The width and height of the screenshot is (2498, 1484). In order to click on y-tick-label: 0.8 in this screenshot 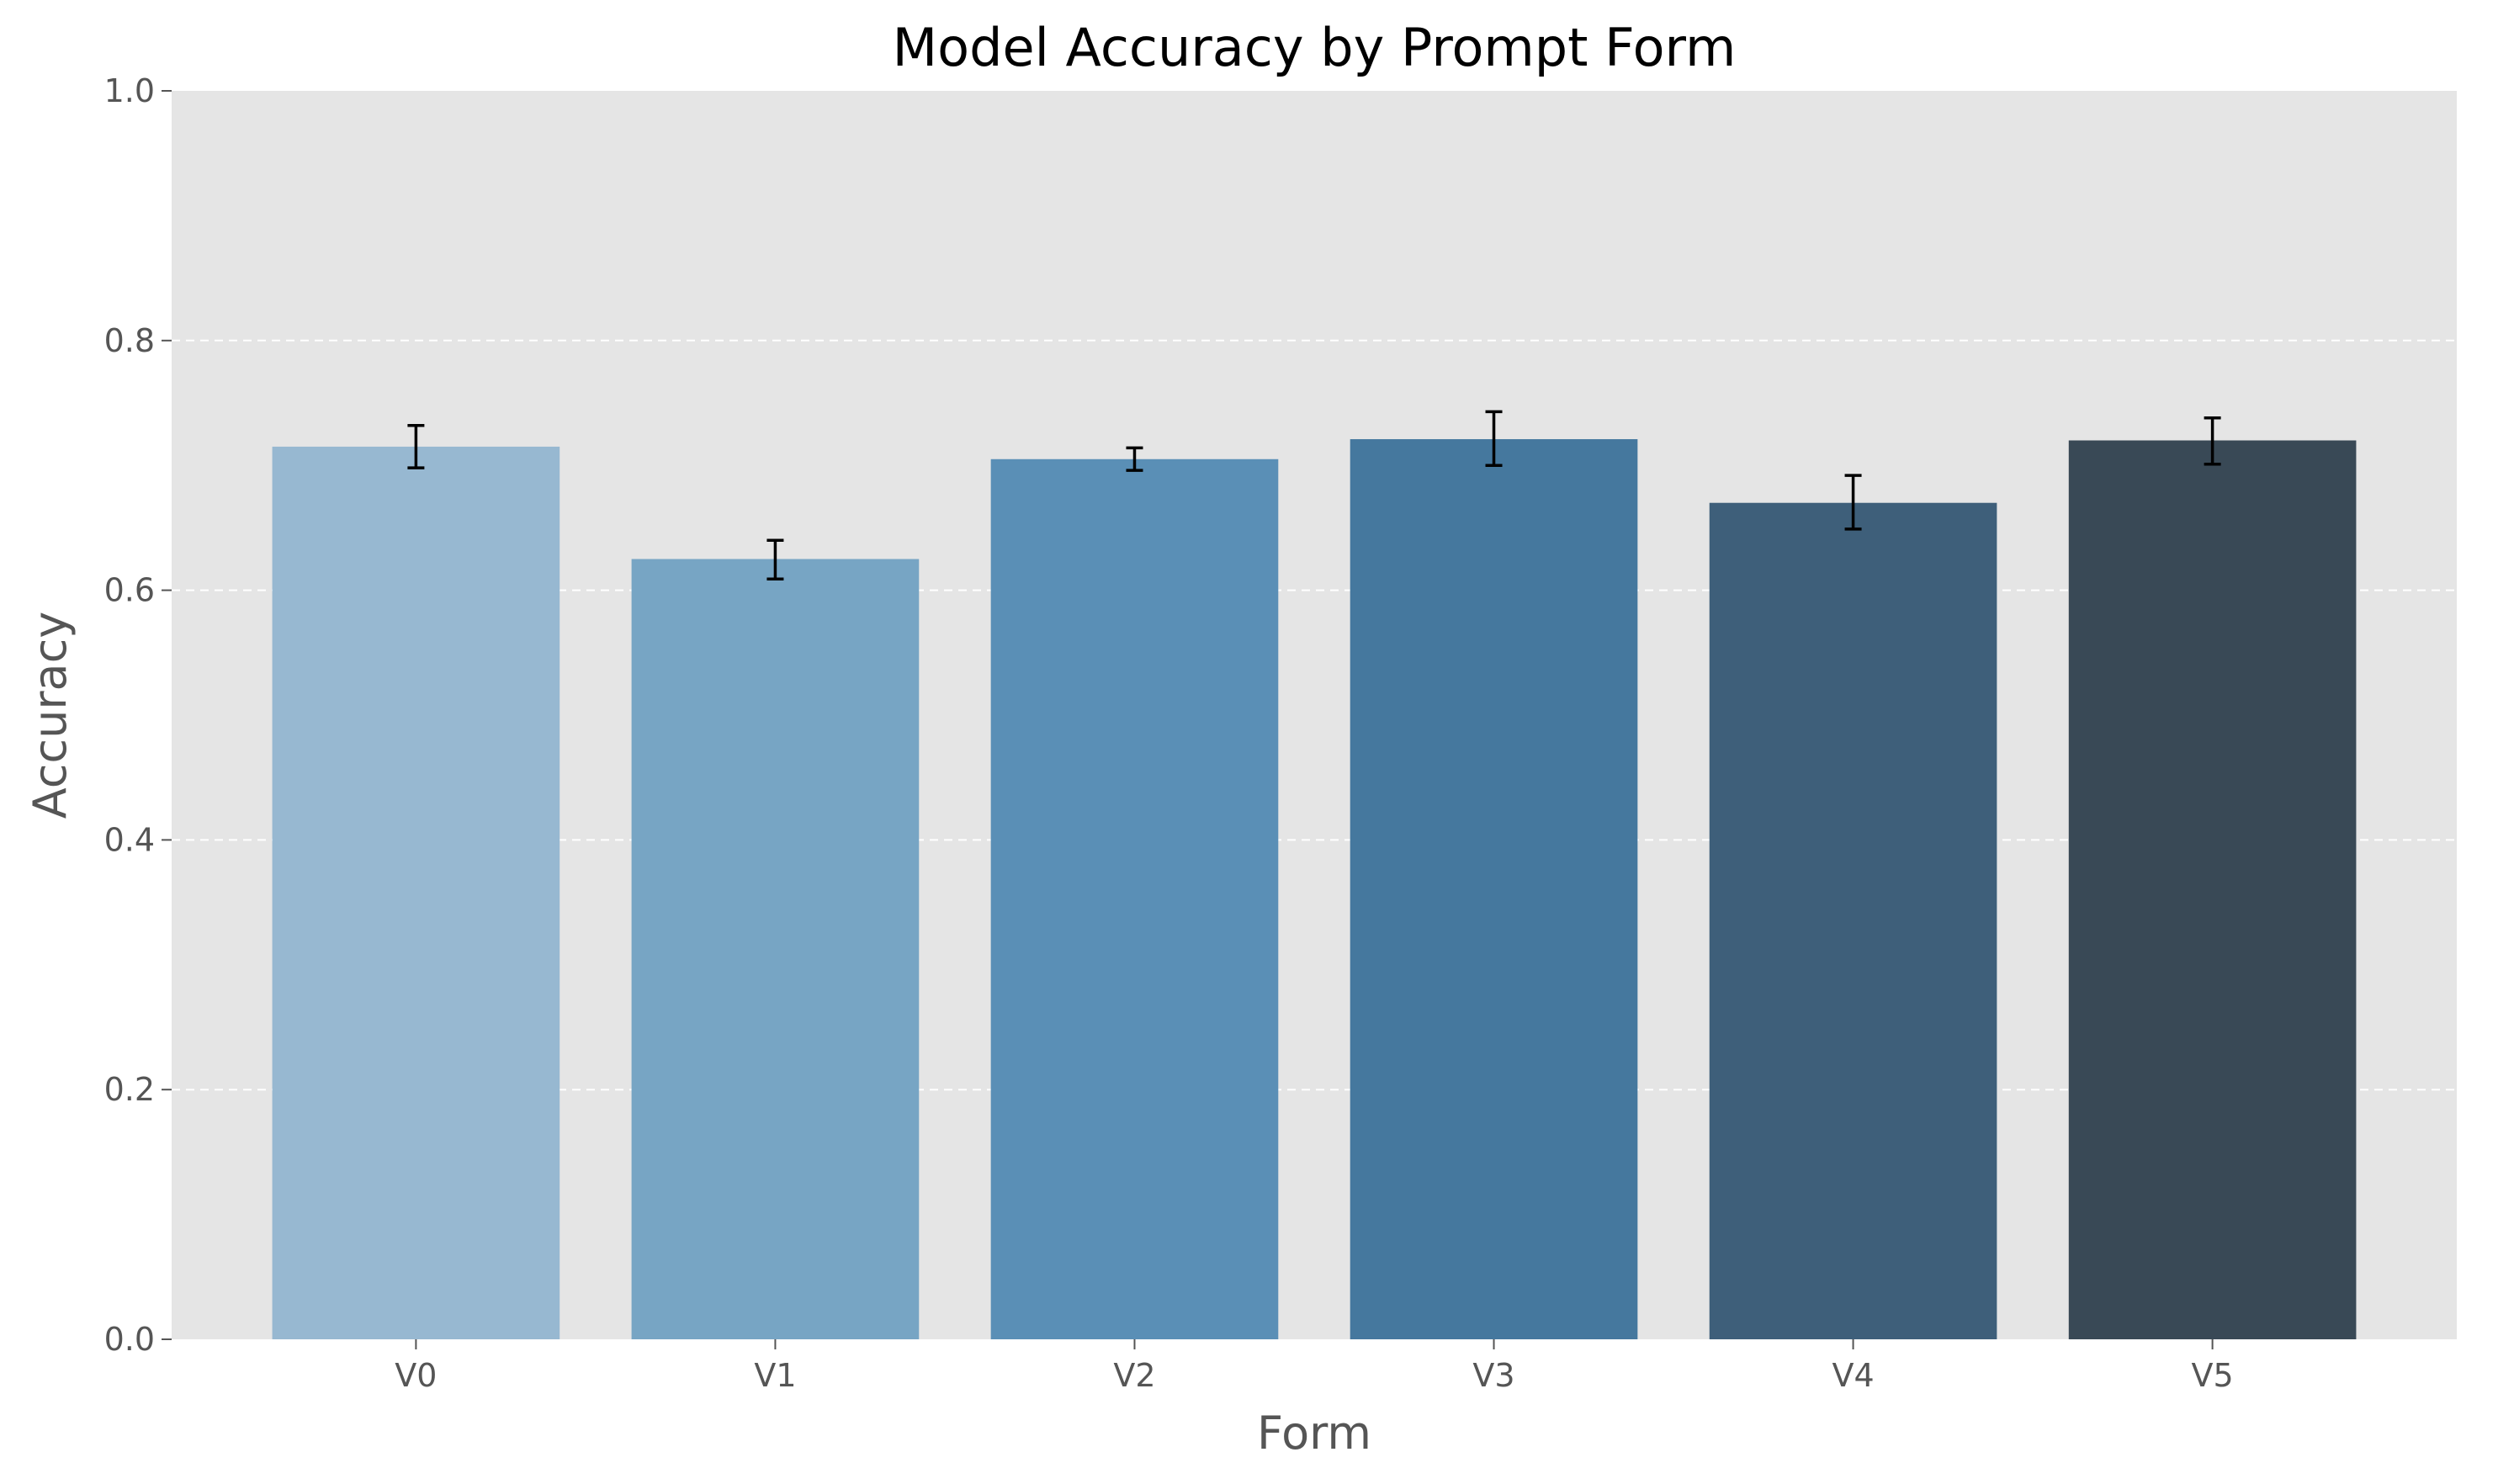, I will do `click(129, 340)`.